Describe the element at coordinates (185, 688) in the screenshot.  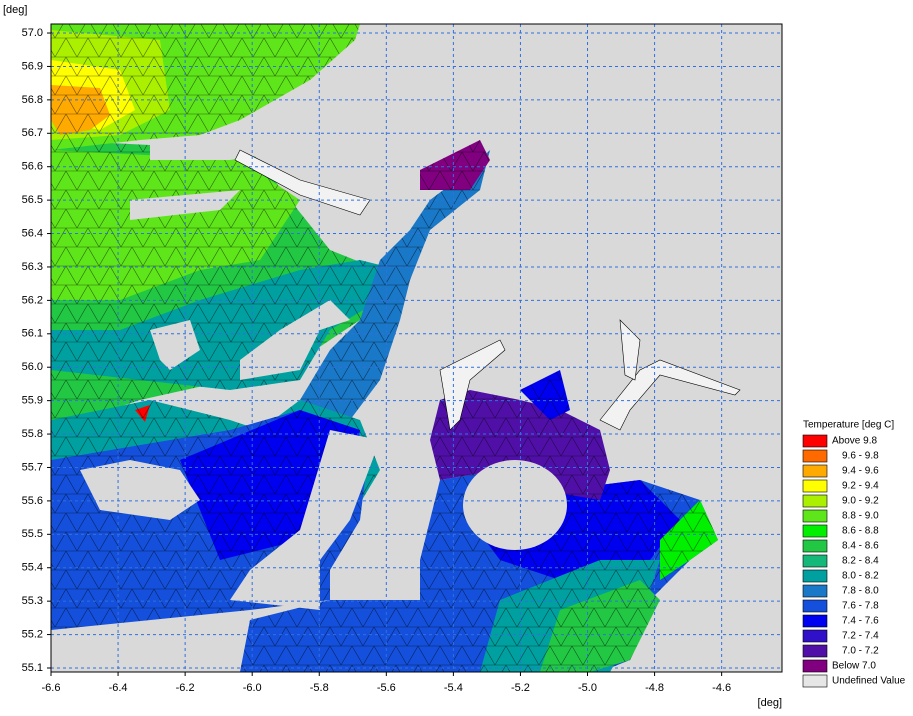
I see `x-tick-label: -6.2` at that location.